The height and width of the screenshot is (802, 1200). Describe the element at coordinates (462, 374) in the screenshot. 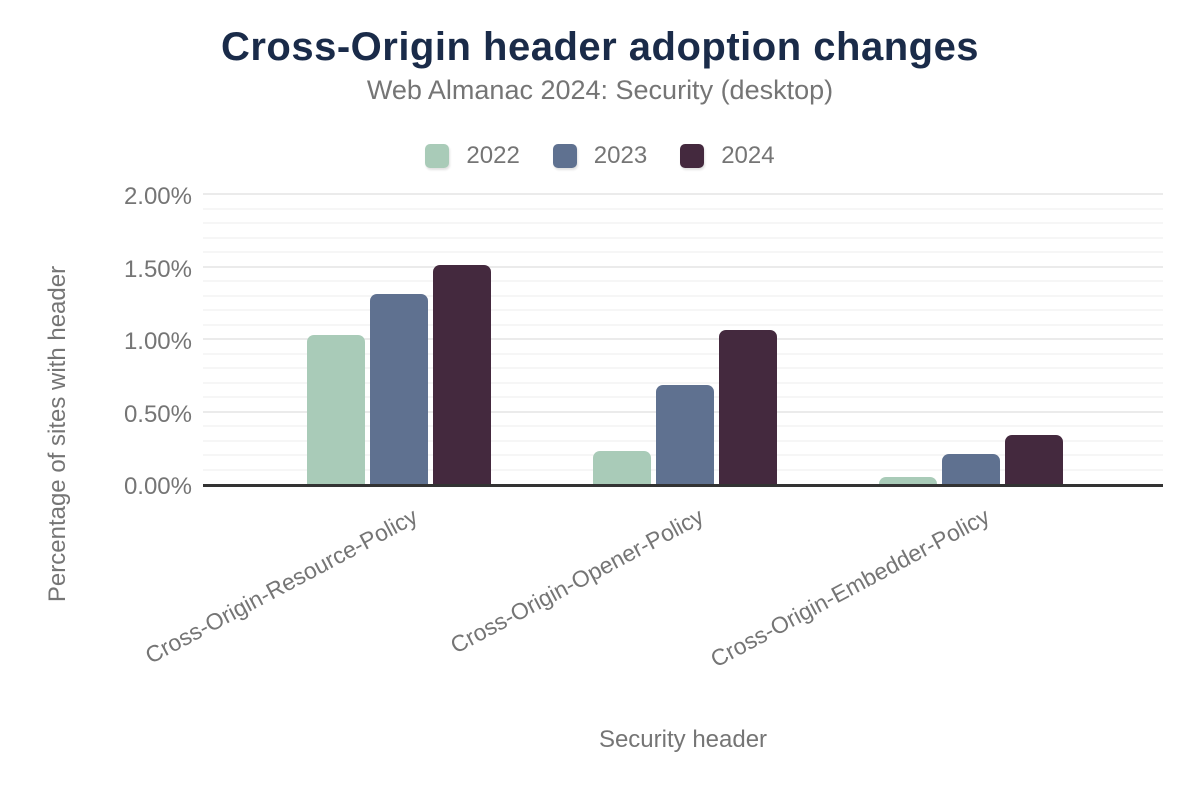

I see `bar-2024-Cross-Origin-Resource-Policy` at that location.